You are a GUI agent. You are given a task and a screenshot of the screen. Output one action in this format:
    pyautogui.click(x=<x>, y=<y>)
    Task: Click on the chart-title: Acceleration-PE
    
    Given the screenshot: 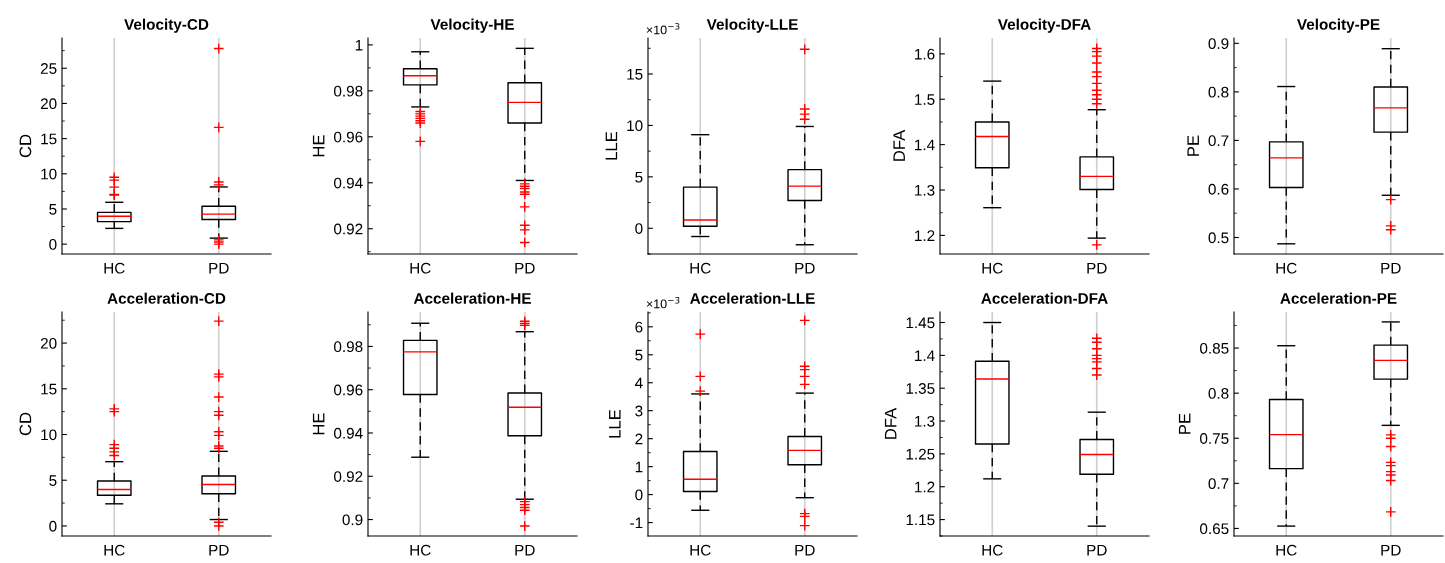 What is the action you would take?
    pyautogui.click(x=1338, y=298)
    